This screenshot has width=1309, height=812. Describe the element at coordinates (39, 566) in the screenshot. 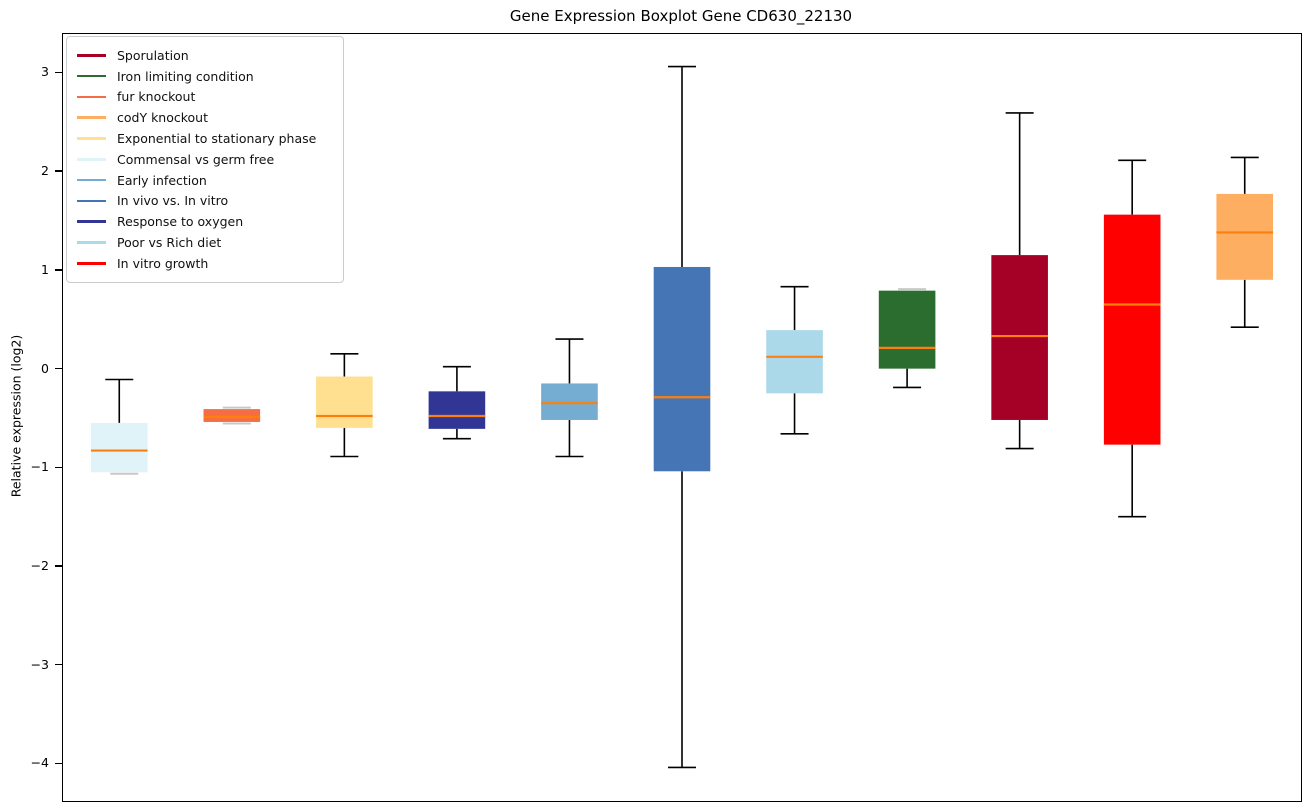

I see `y-tick-label: −2` at that location.